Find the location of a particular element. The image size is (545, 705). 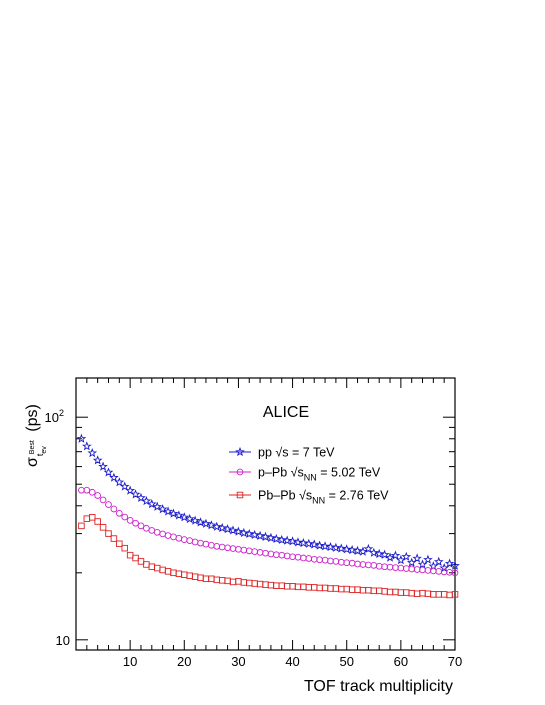

y-tick-label: 10 is located at coordinates (63, 640).